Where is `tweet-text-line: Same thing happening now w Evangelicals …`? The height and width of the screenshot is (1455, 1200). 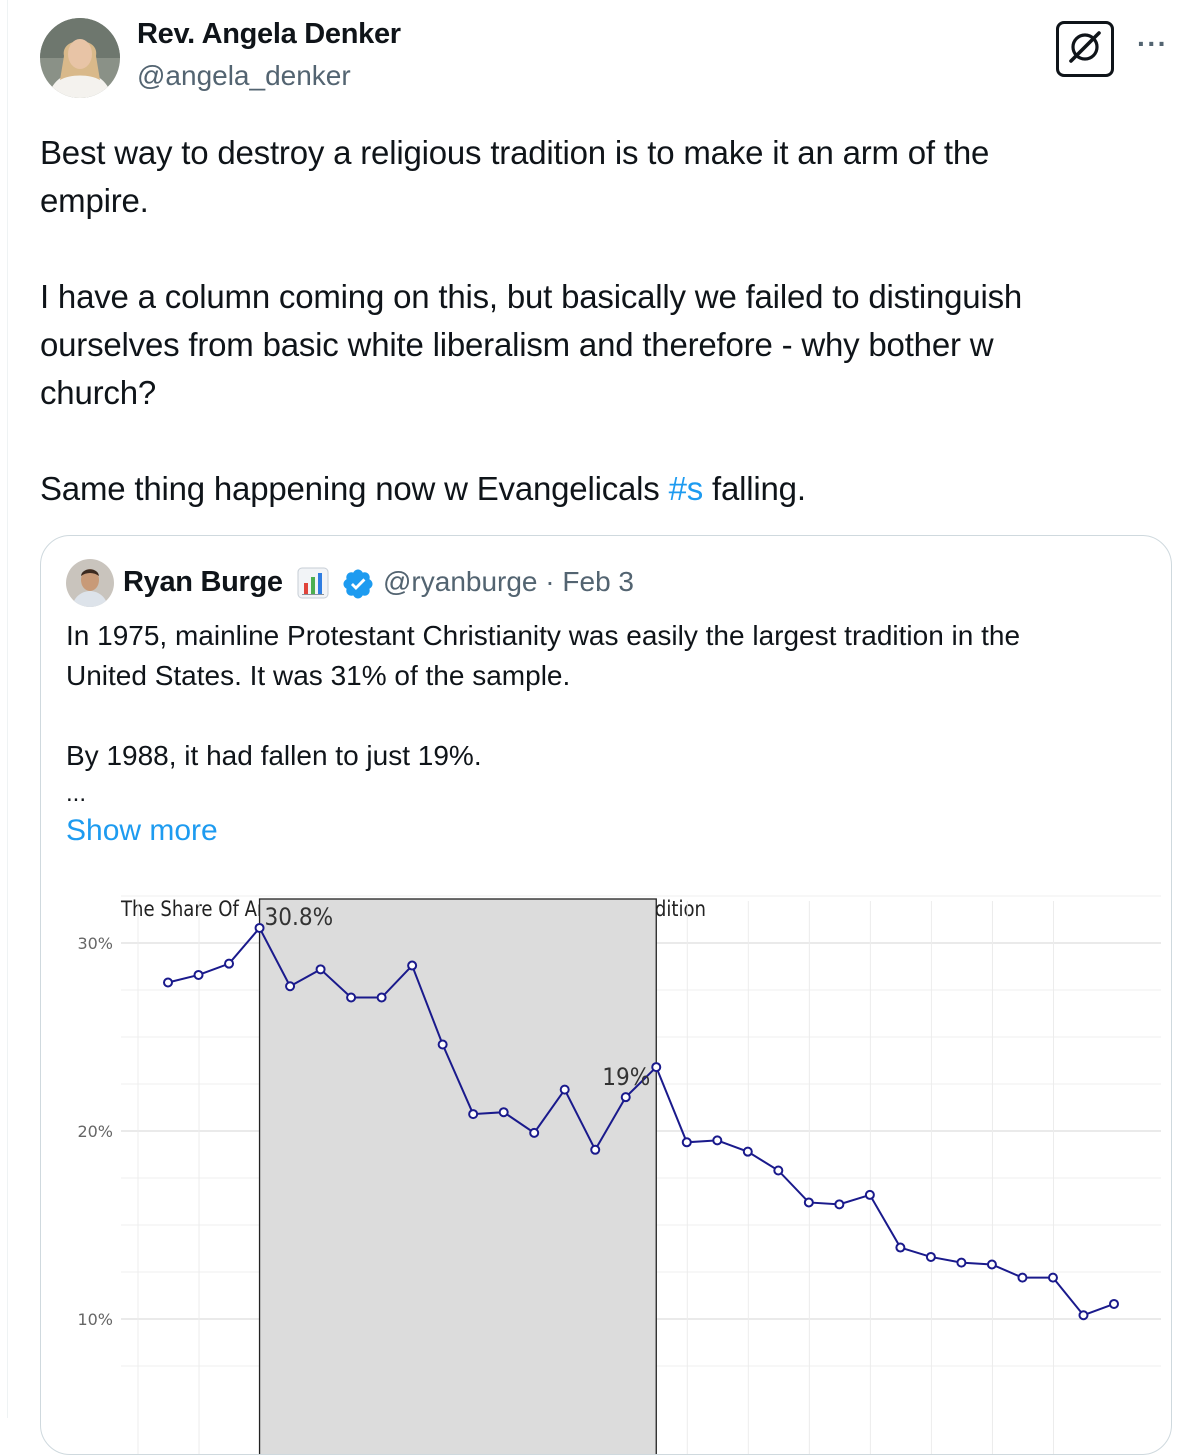 tweet-text-line: Same thing happening now w Evangelicals … is located at coordinates (600, 489).